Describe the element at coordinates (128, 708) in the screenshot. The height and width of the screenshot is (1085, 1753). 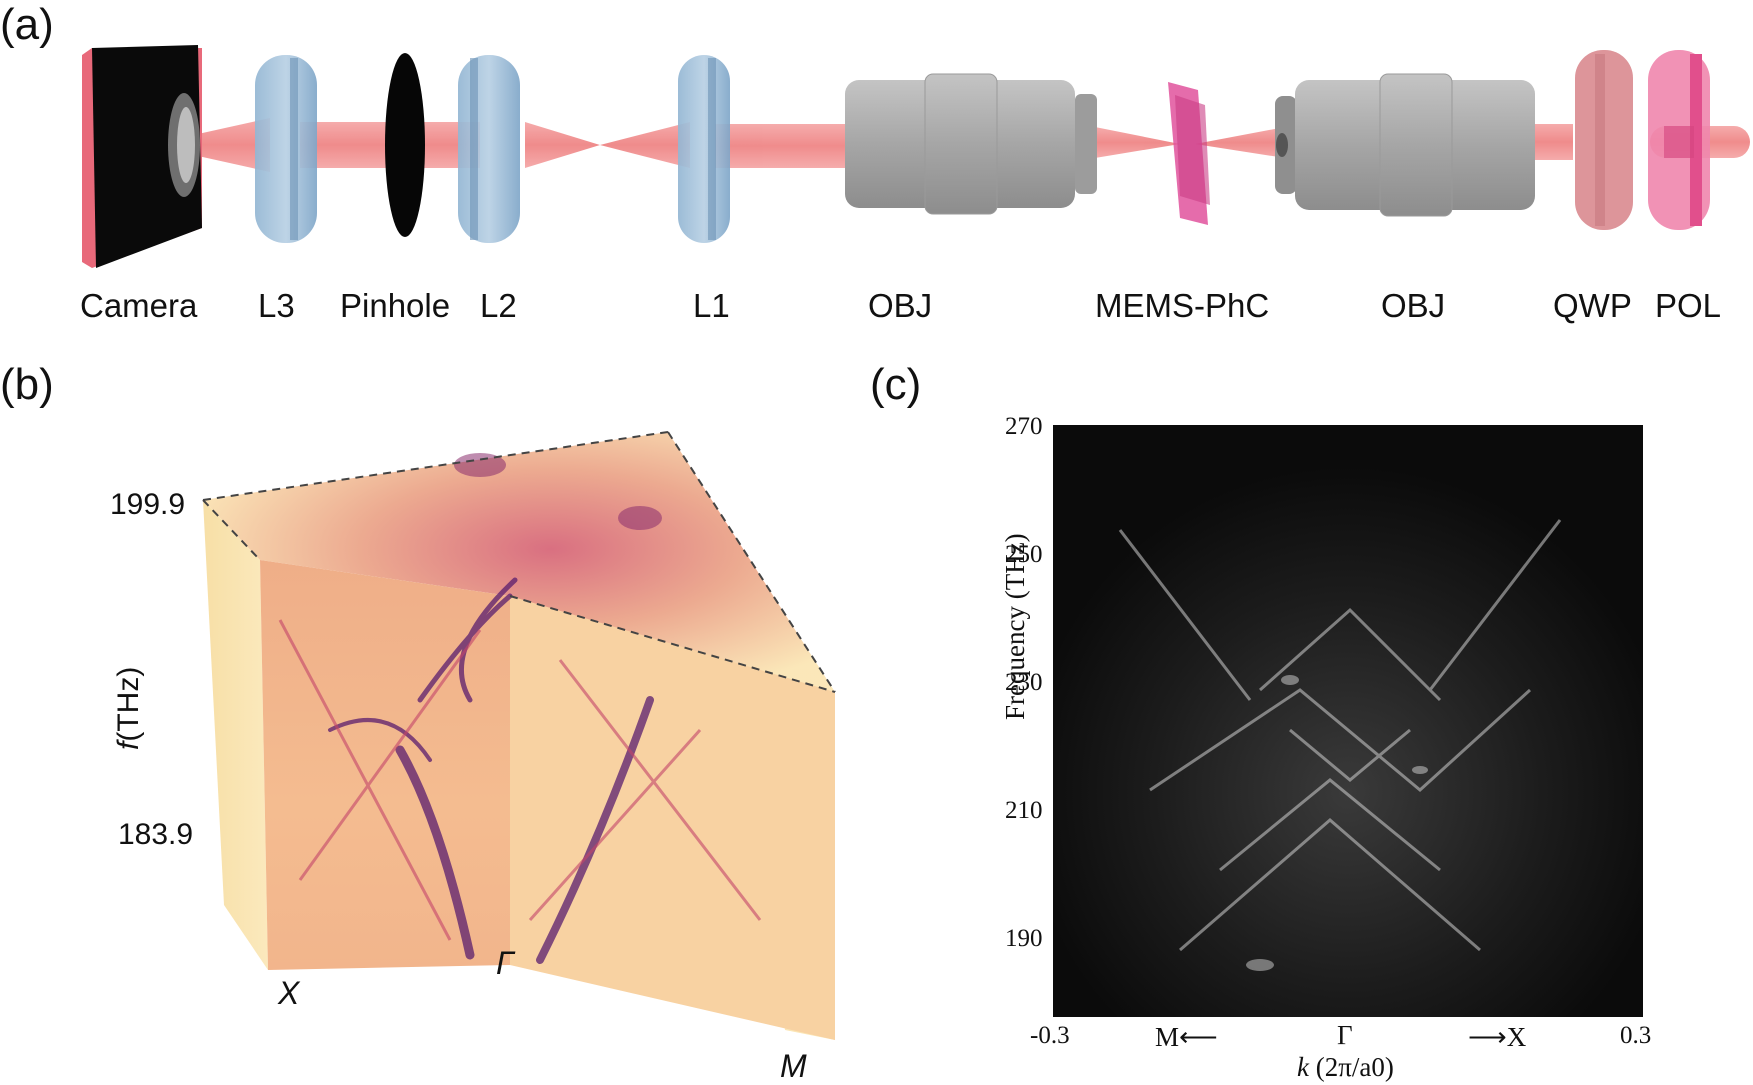
I see `f-axis-label: f(THz)` at that location.